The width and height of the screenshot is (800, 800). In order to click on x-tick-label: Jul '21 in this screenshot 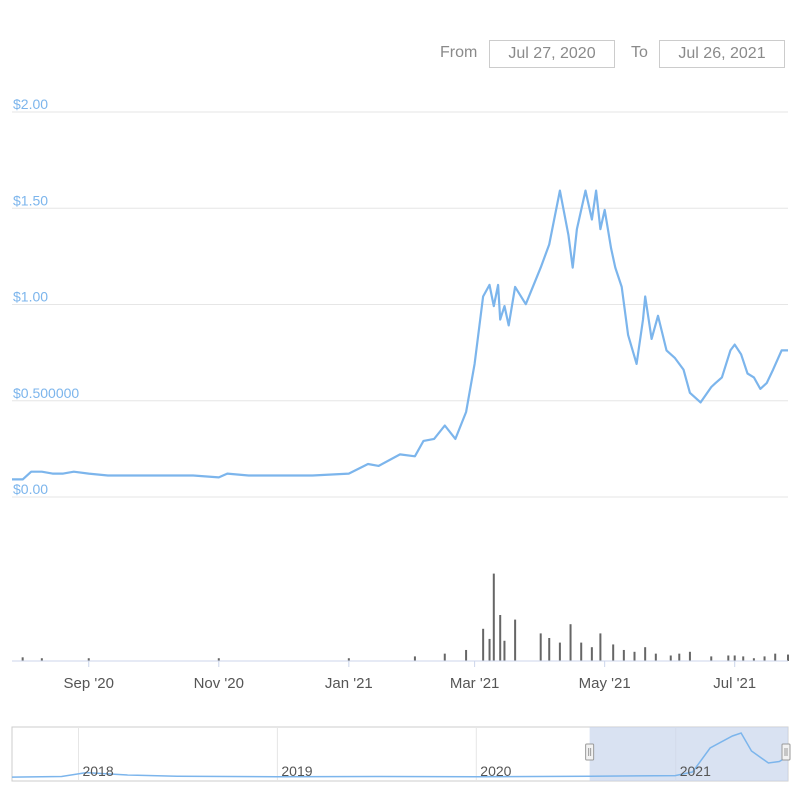, I will do `click(734, 683)`.